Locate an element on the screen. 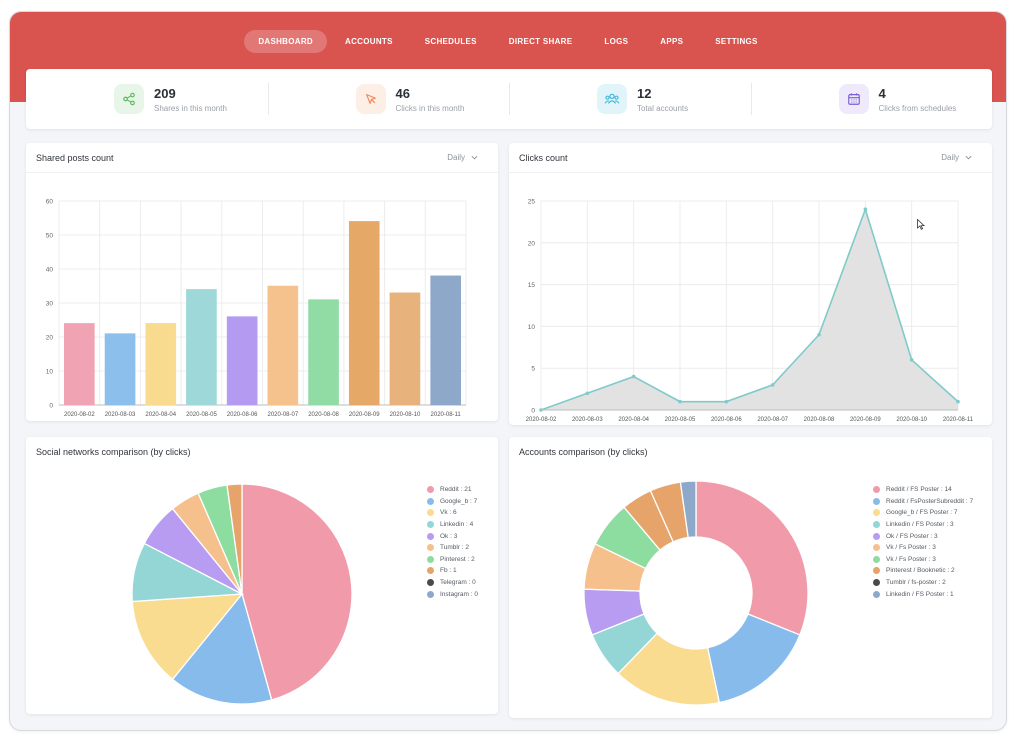 The height and width of the screenshot is (741, 1024). legend-item: Ok / FS Poster : 3 is located at coordinates (923, 536).